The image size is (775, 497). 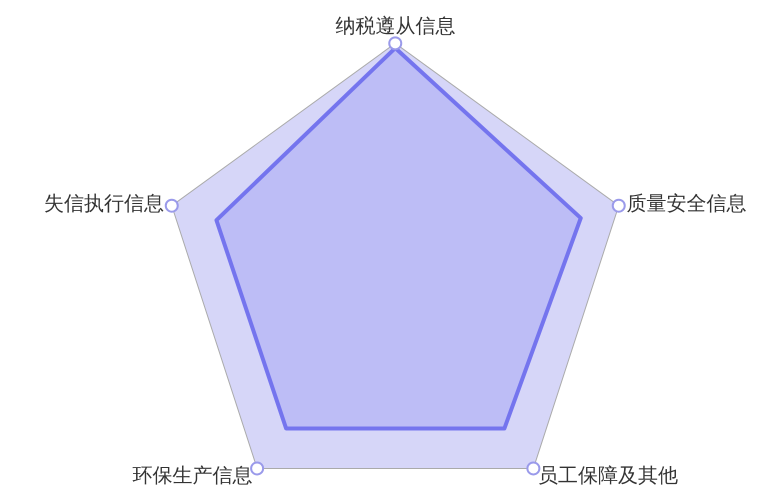 What do you see at coordinates (104, 203) in the screenshot?
I see `spoke-label: 失信执行信息` at bounding box center [104, 203].